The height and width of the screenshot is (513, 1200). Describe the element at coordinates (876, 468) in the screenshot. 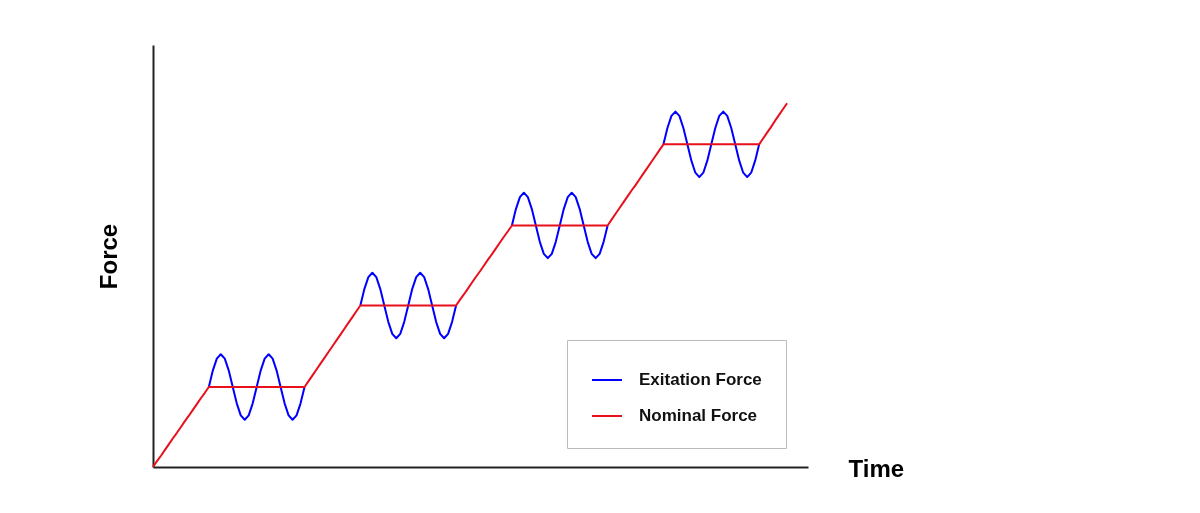

I see `x-axis-title: Time` at that location.